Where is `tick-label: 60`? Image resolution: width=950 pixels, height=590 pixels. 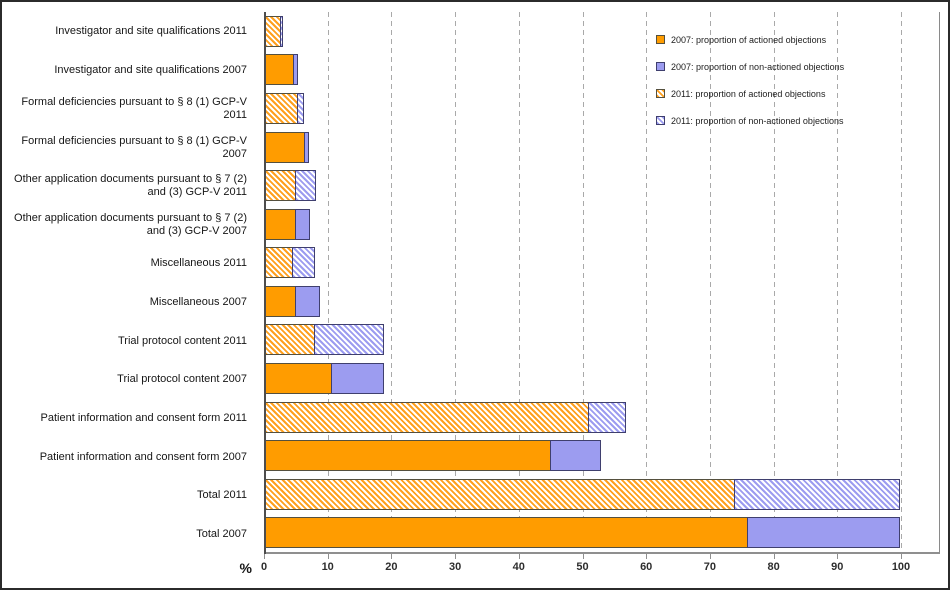
tick-label: 60 is located at coordinates (646, 567).